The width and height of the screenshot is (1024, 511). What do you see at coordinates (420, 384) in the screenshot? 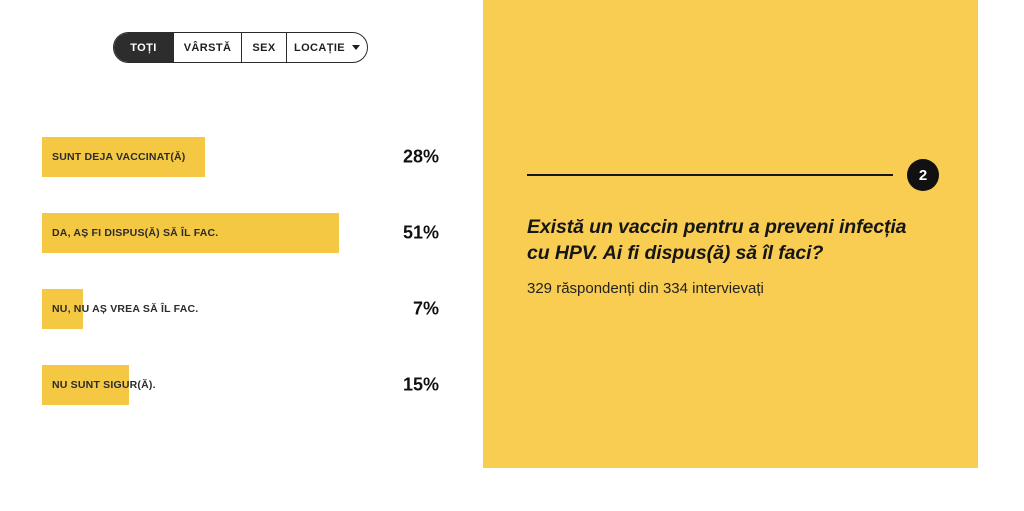
I see `bar-value: 15%` at bounding box center [420, 384].